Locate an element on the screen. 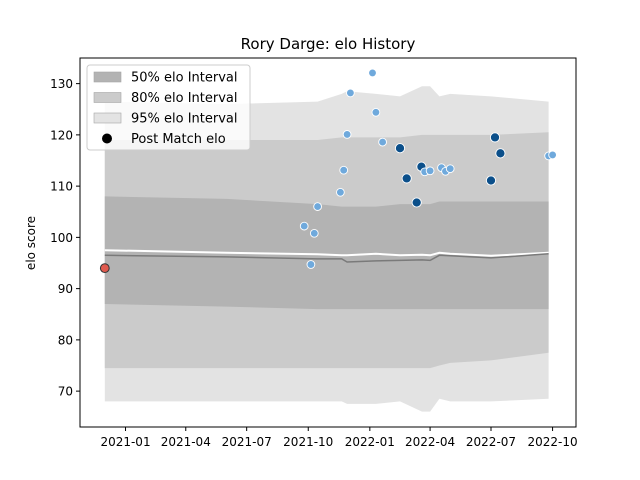 This screenshot has height=480, width=640. x-tick-label: 2022-01 is located at coordinates (370, 442).